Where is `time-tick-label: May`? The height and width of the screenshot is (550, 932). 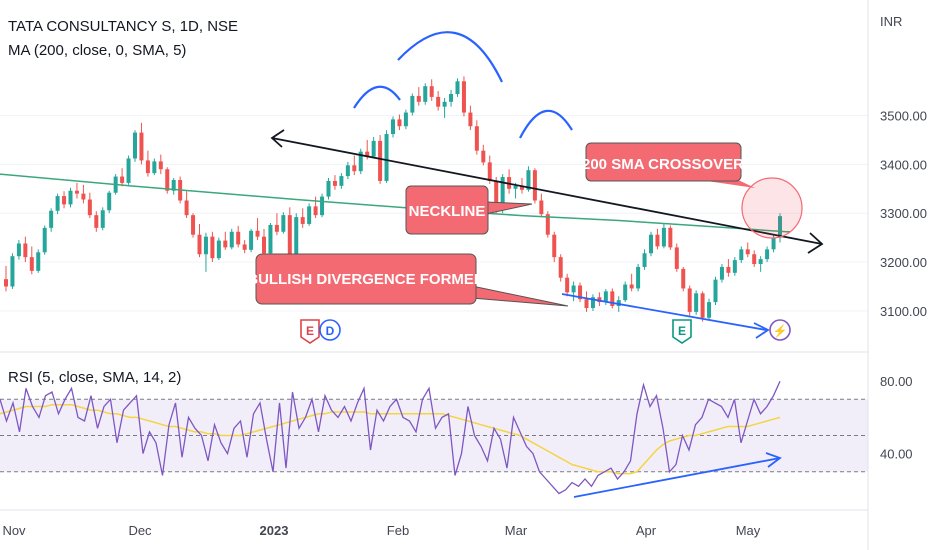
time-tick-label: May is located at coordinates (748, 530).